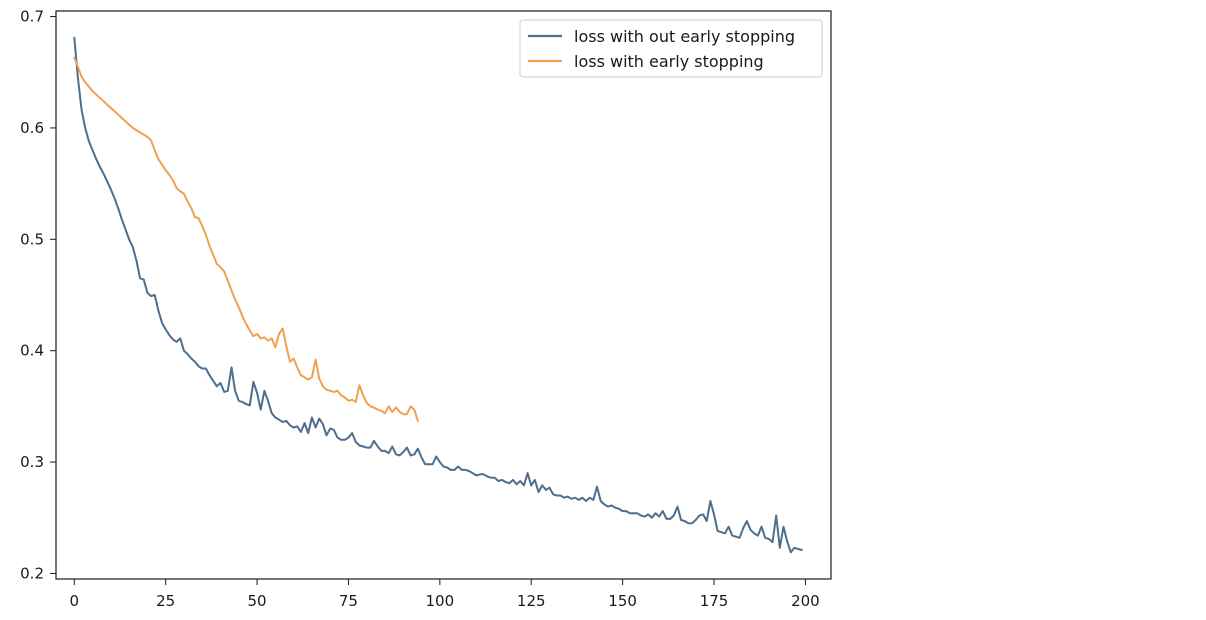  What do you see at coordinates (714, 601) in the screenshot?
I see `x-tick-label: 175` at bounding box center [714, 601].